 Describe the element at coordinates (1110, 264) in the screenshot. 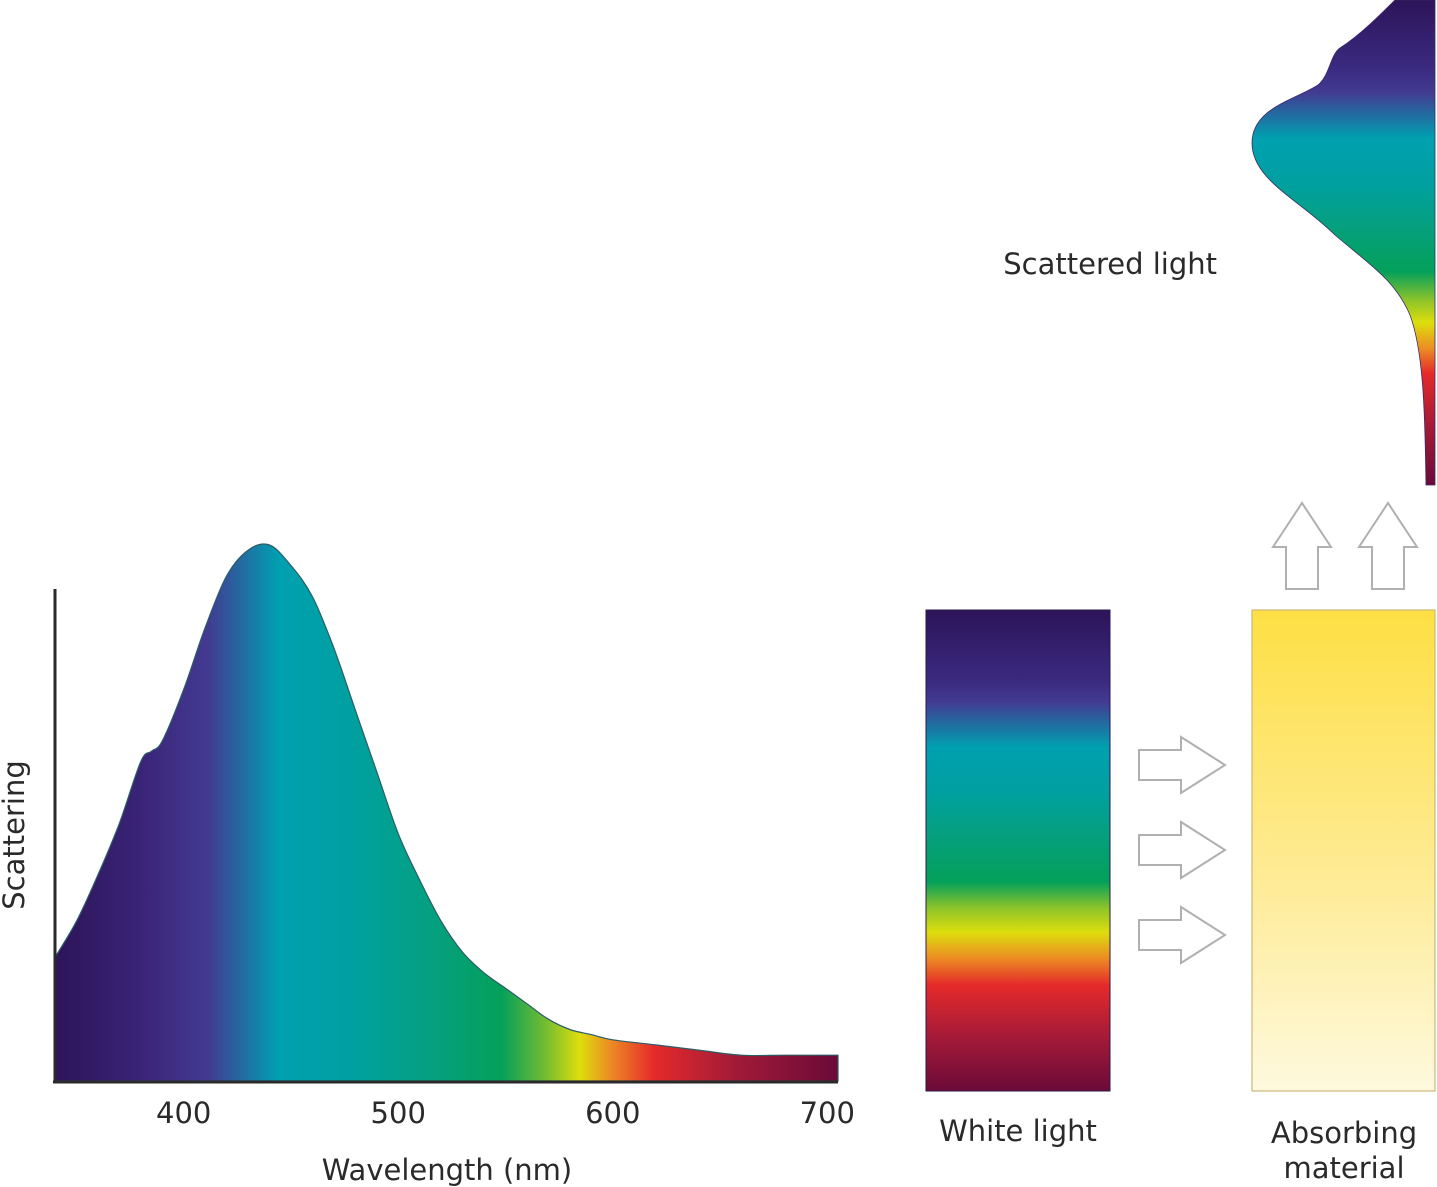

I see `scattered-light-label: Scattered light` at that location.